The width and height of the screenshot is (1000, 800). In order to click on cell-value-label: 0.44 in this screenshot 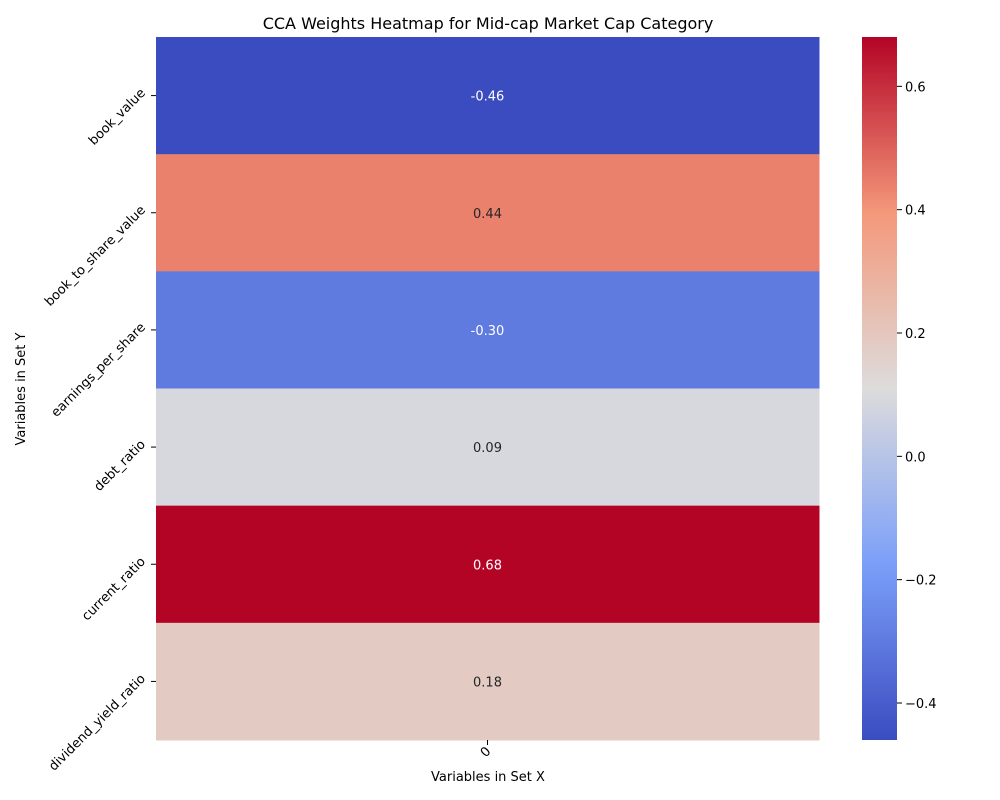, I will do `click(487, 214)`.